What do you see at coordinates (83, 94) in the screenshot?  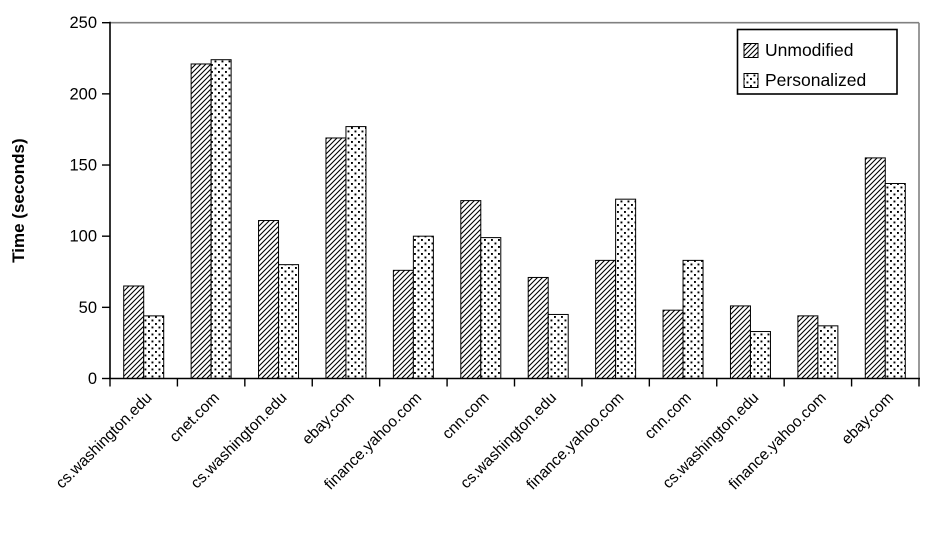 I see `y-tick-label: 200` at bounding box center [83, 94].